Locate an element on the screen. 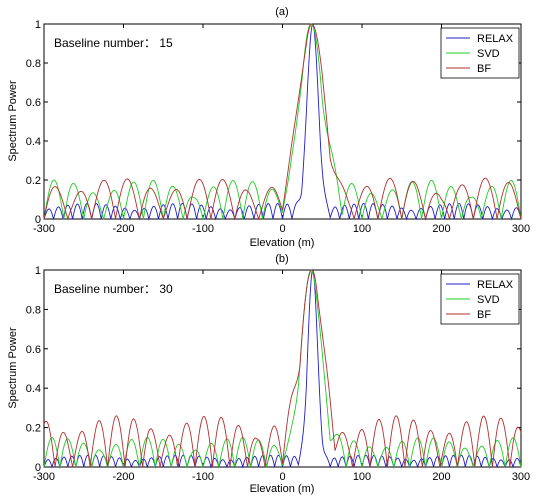 This screenshot has width=550, height=503. baseline-annotation: Baseline number： 30 is located at coordinates (113, 289).